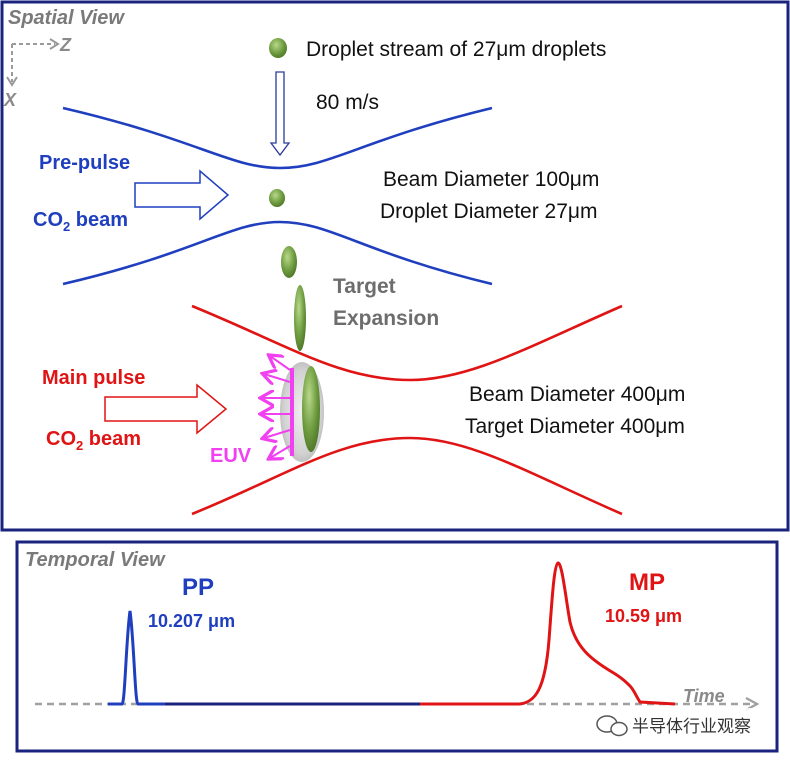  Describe the element at coordinates (93, 440) in the screenshot. I see `mainpulse-co2-label: CO2 beam` at that location.